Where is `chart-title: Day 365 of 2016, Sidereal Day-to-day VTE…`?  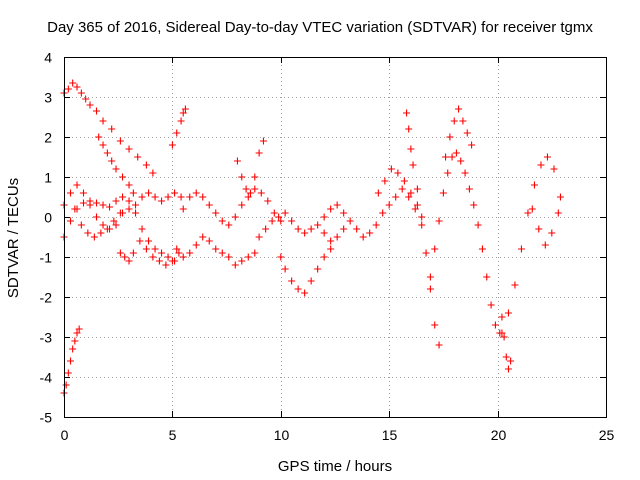
chart-title: Day 365 of 2016, Sidereal Day-to-day VTE… is located at coordinates (320, 27).